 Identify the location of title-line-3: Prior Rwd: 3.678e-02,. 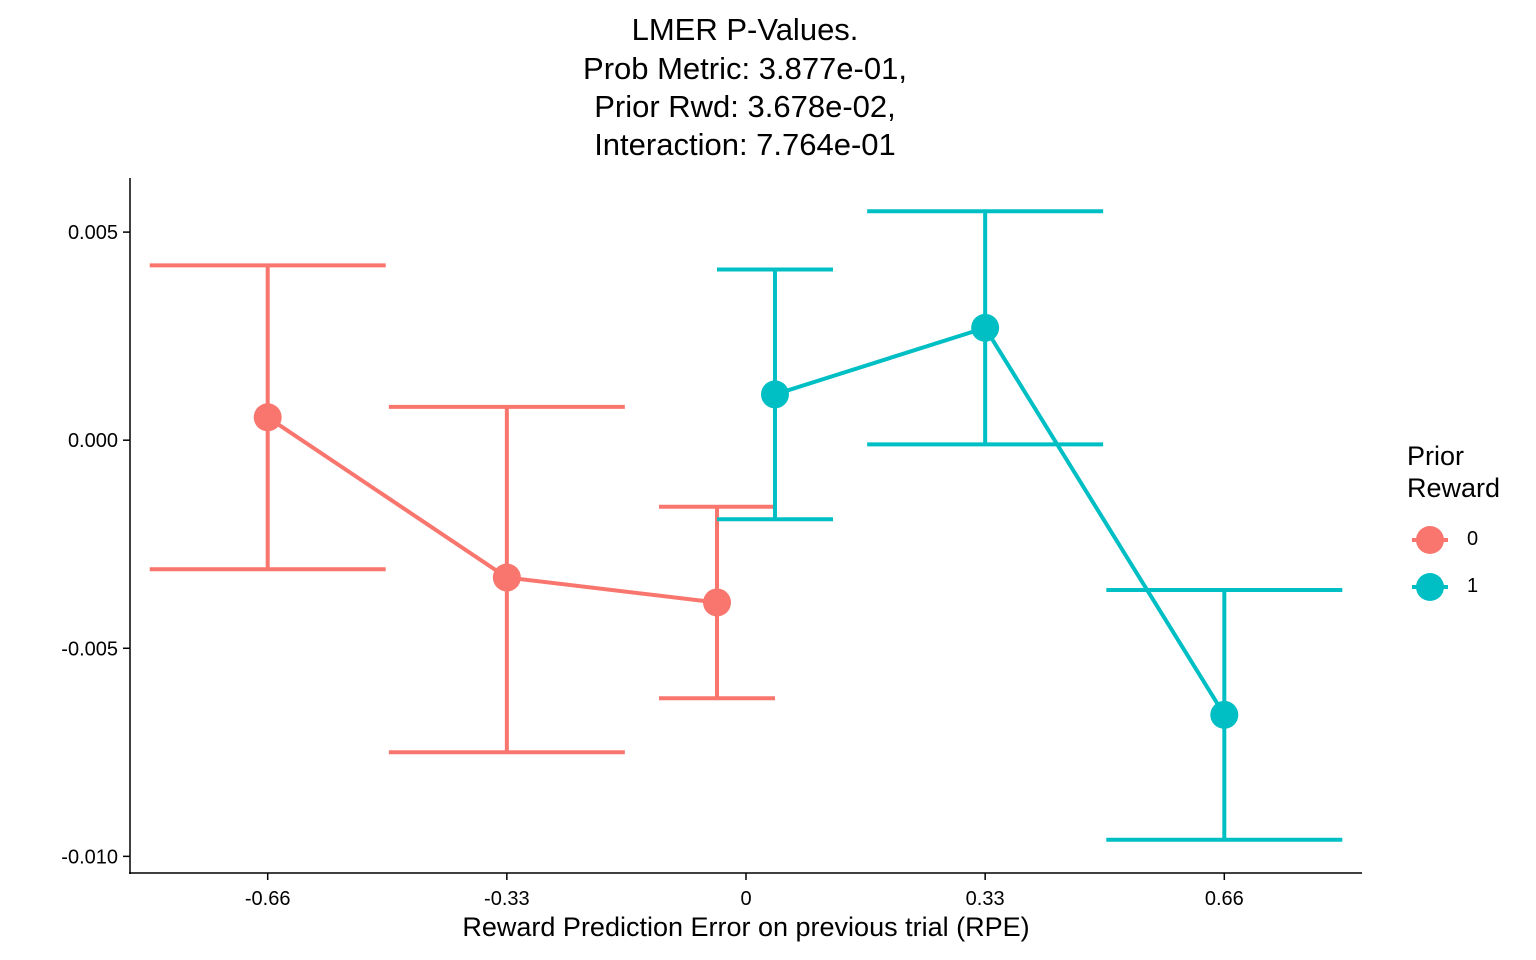
(745, 106).